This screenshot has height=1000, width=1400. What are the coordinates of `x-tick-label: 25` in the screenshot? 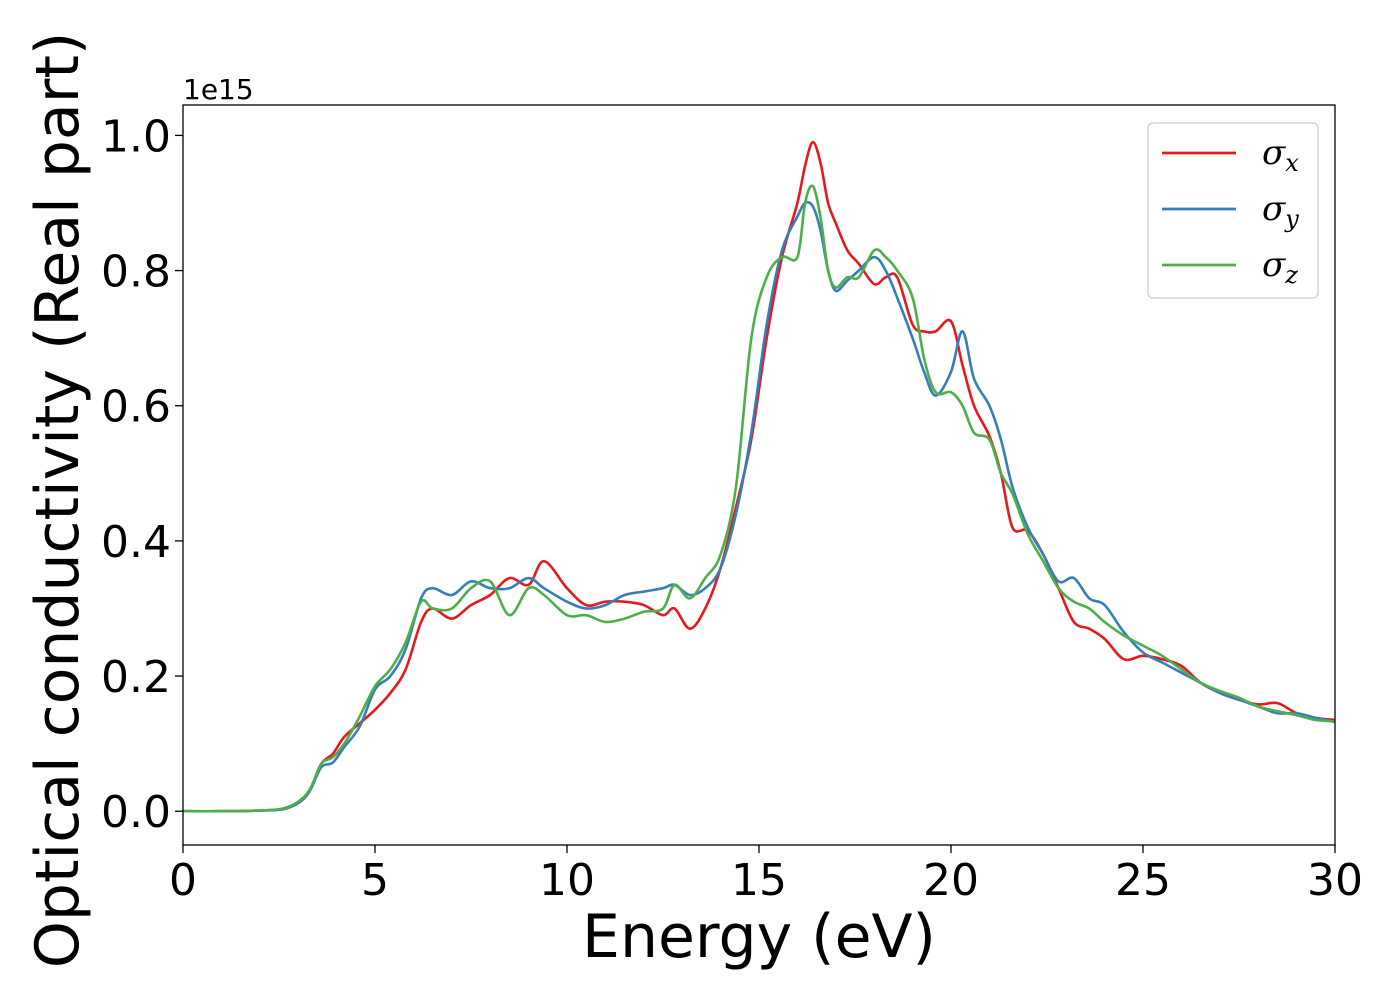 It's located at (1143, 880).